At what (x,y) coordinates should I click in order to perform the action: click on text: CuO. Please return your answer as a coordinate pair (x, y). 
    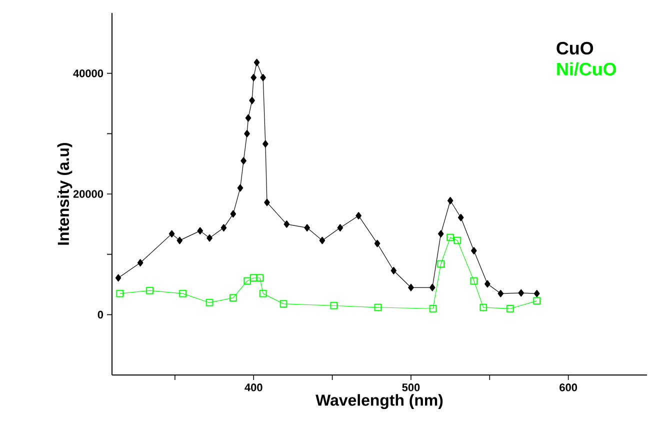
    Looking at the image, I should click on (575, 48).